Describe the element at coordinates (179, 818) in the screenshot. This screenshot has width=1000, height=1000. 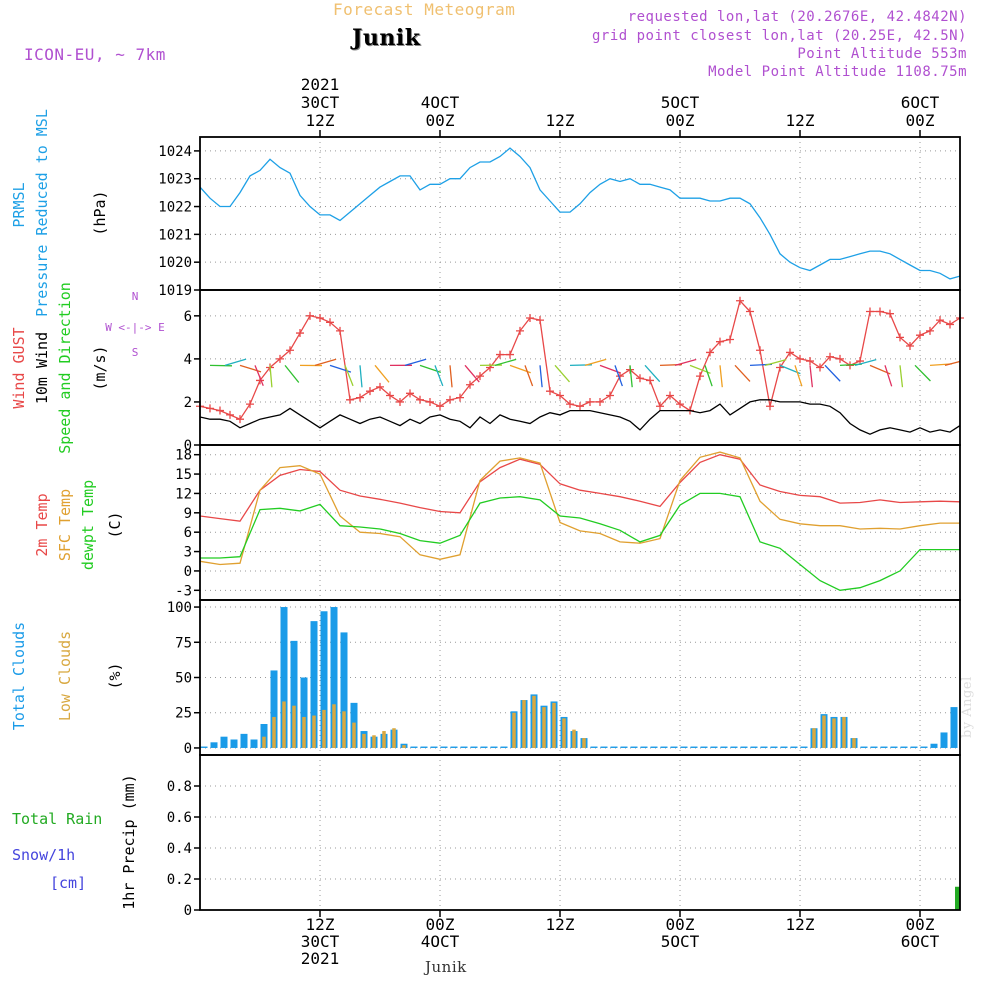
I see `precip-ytick-label: 0.6` at that location.